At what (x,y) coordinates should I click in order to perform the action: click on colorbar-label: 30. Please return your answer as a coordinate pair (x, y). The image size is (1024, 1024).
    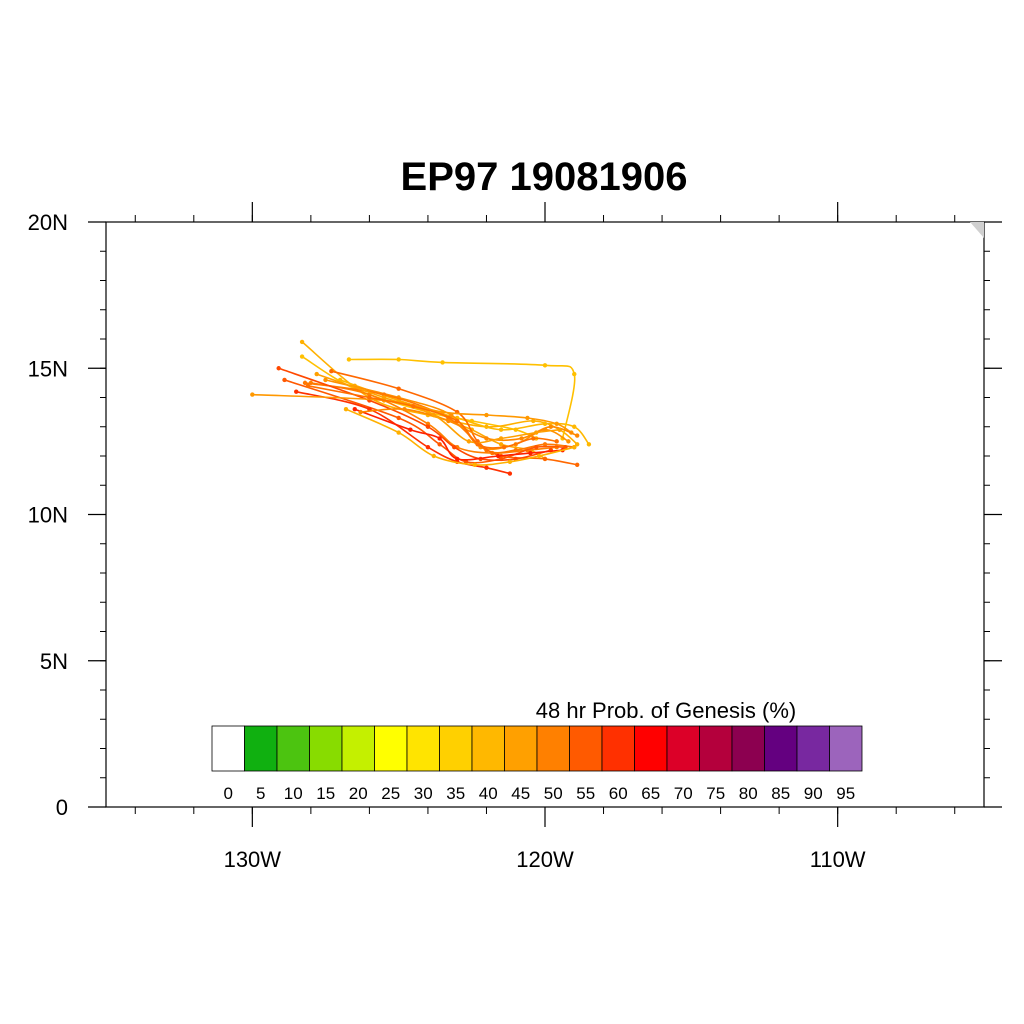
    Looking at the image, I should click on (423, 793).